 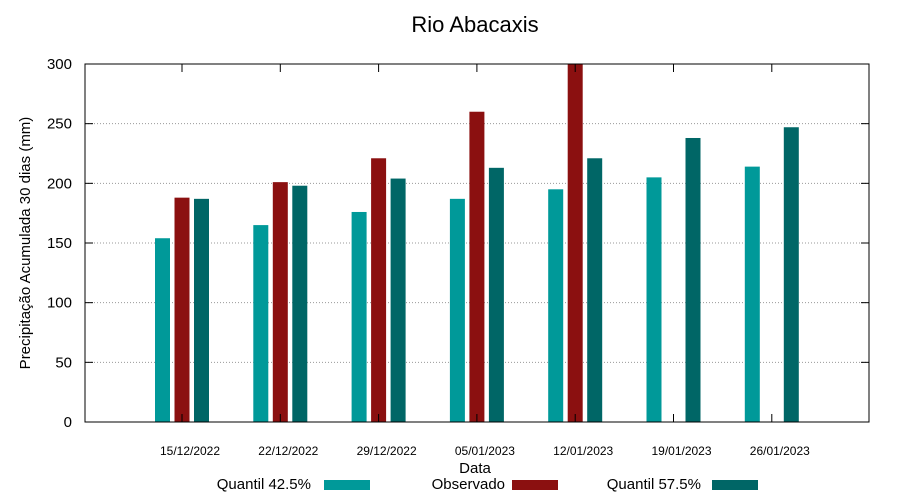 I want to click on x-tick-label: 12/01/2023, so click(x=583, y=451).